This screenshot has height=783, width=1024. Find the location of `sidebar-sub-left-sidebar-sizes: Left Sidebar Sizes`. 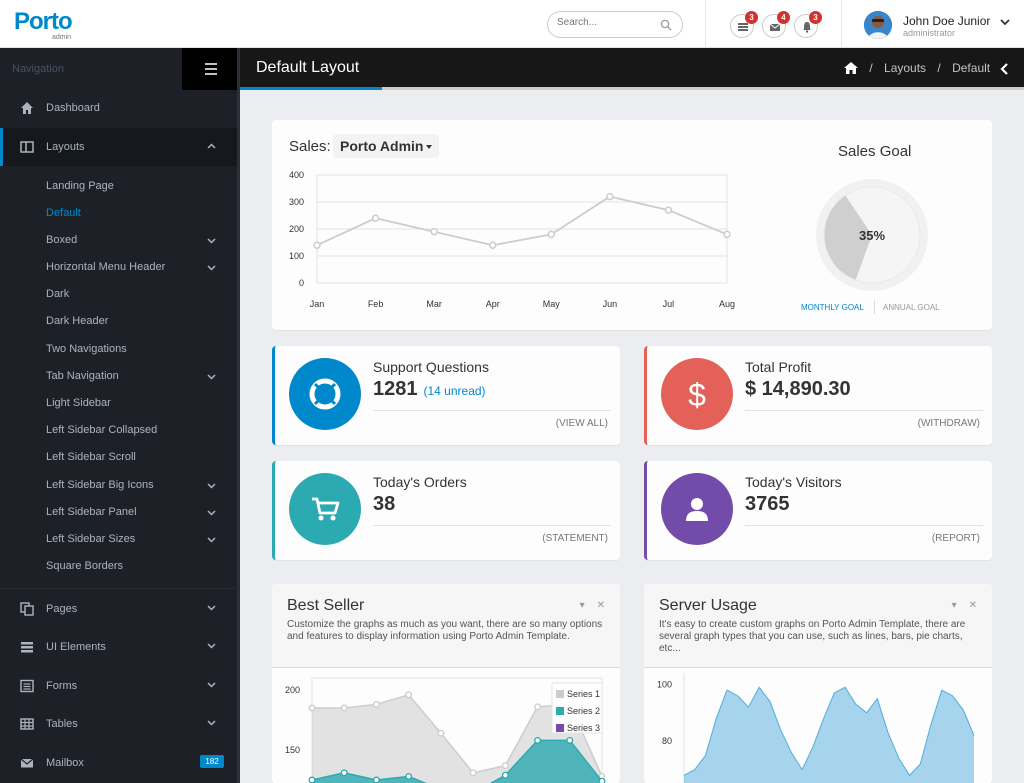

sidebar-sub-left-sidebar-sizes: Left Sidebar Sizes is located at coordinates (91, 539).